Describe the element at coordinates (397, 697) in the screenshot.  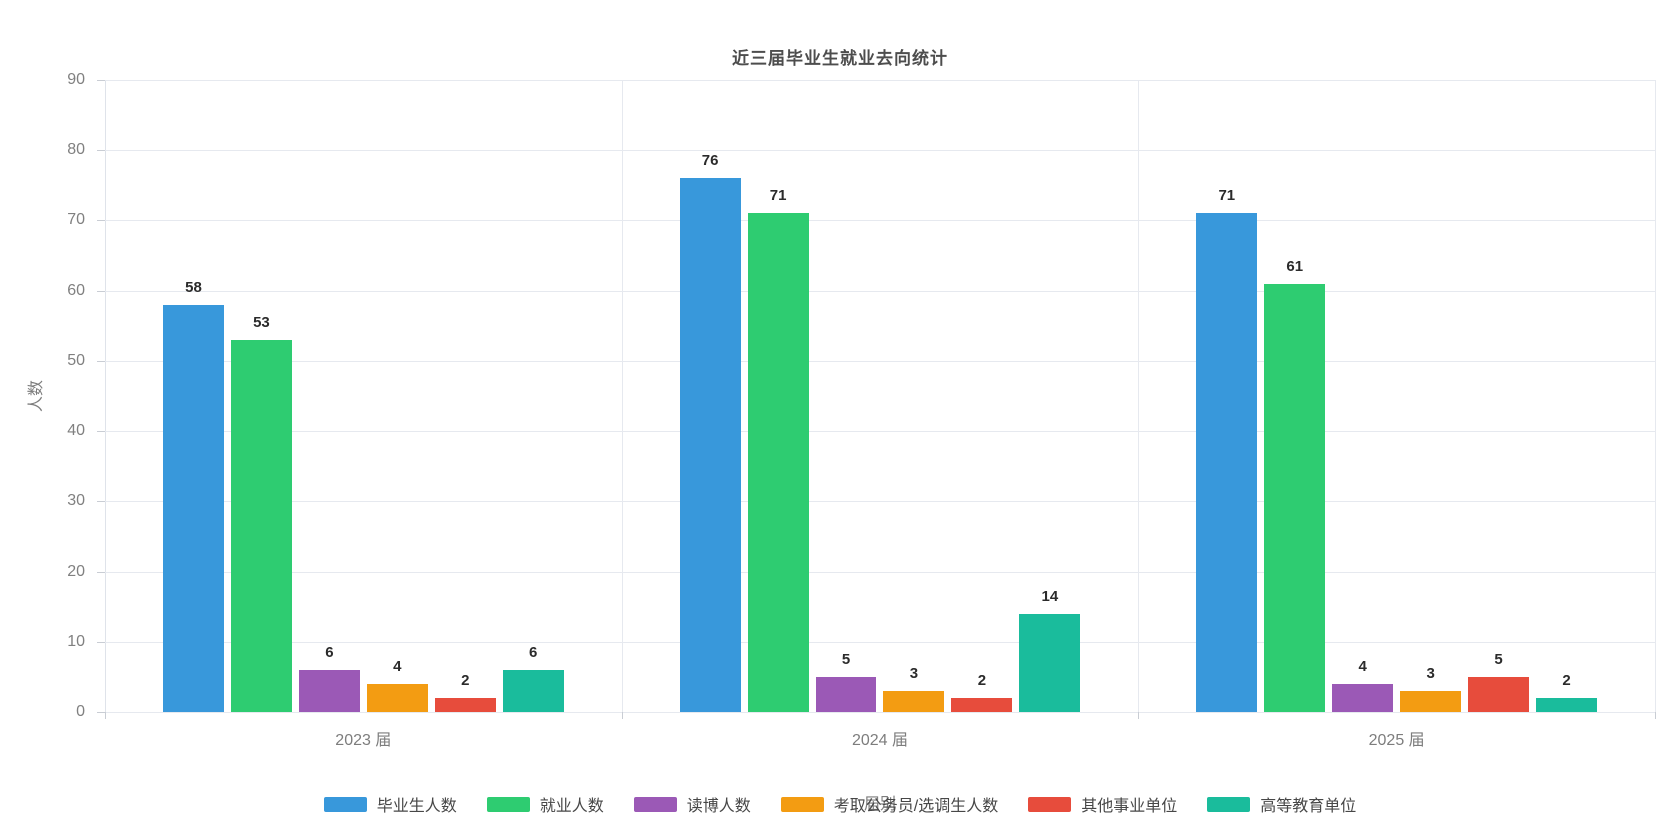
I see `bar-考取公务员/选调生人数-2023 届` at that location.